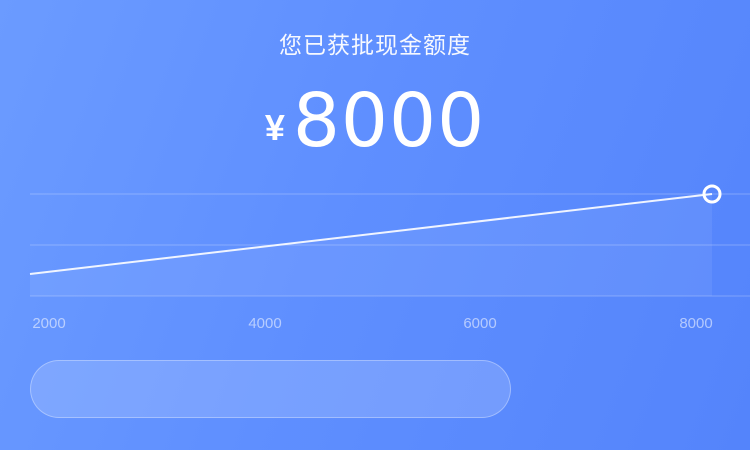  What do you see at coordinates (389, 121) in the screenshot?
I see `amount-value: 8000` at bounding box center [389, 121].